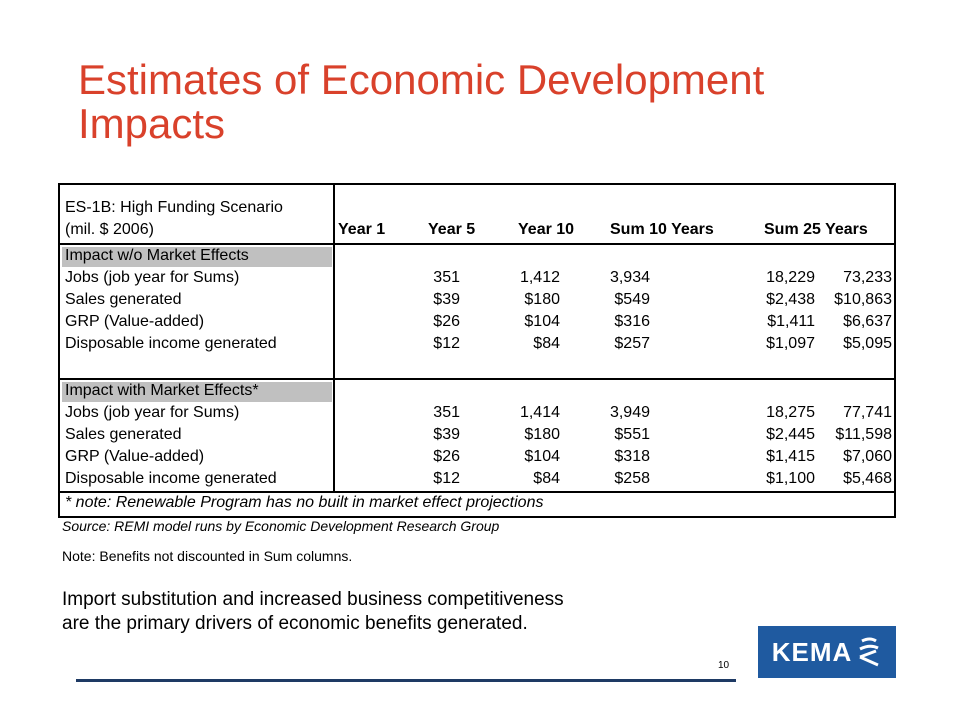 This screenshot has width=960, height=720. What do you see at coordinates (863, 434) in the screenshot?
I see `cell: $11,598` at bounding box center [863, 434].